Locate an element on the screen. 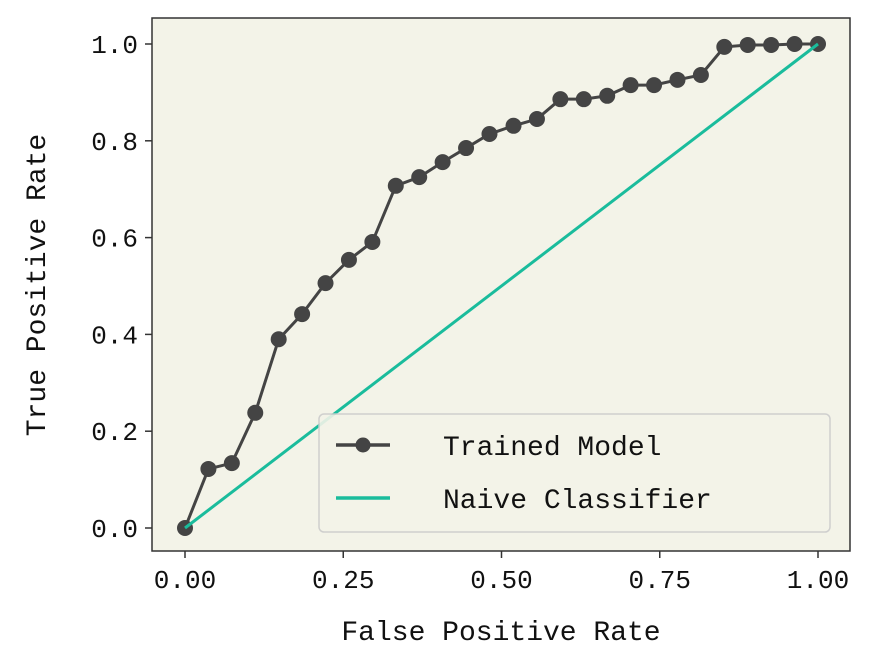  x-axis-label: False Positive Rate is located at coordinates (500, 633).